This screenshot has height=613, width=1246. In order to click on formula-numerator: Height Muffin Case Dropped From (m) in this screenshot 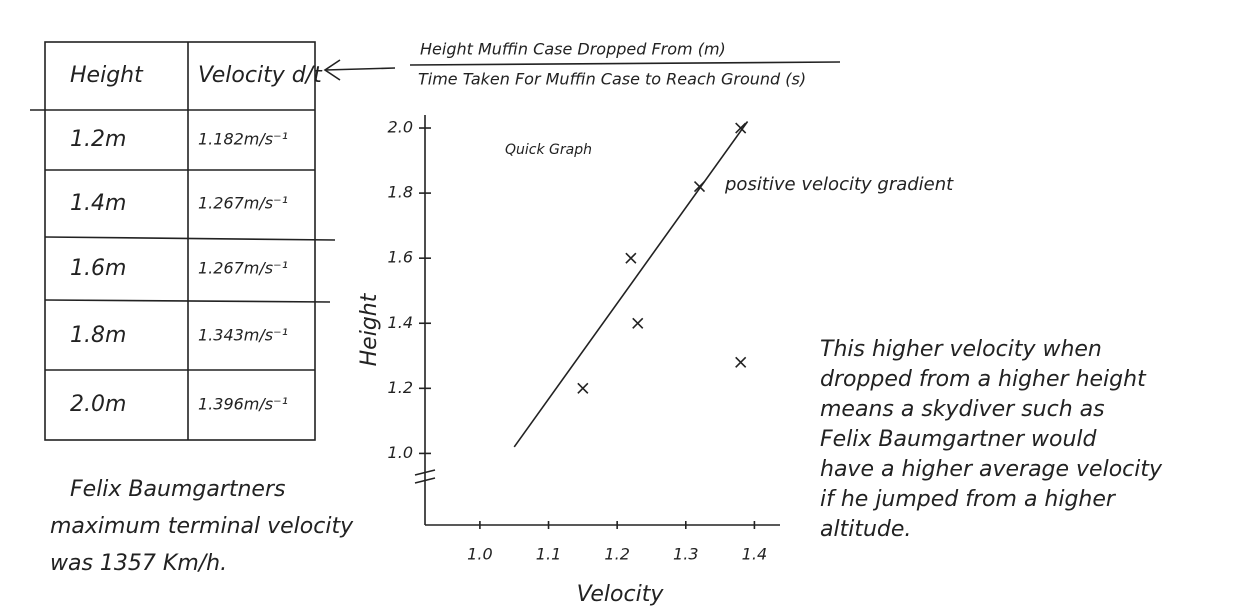, I will do `click(573, 49)`.